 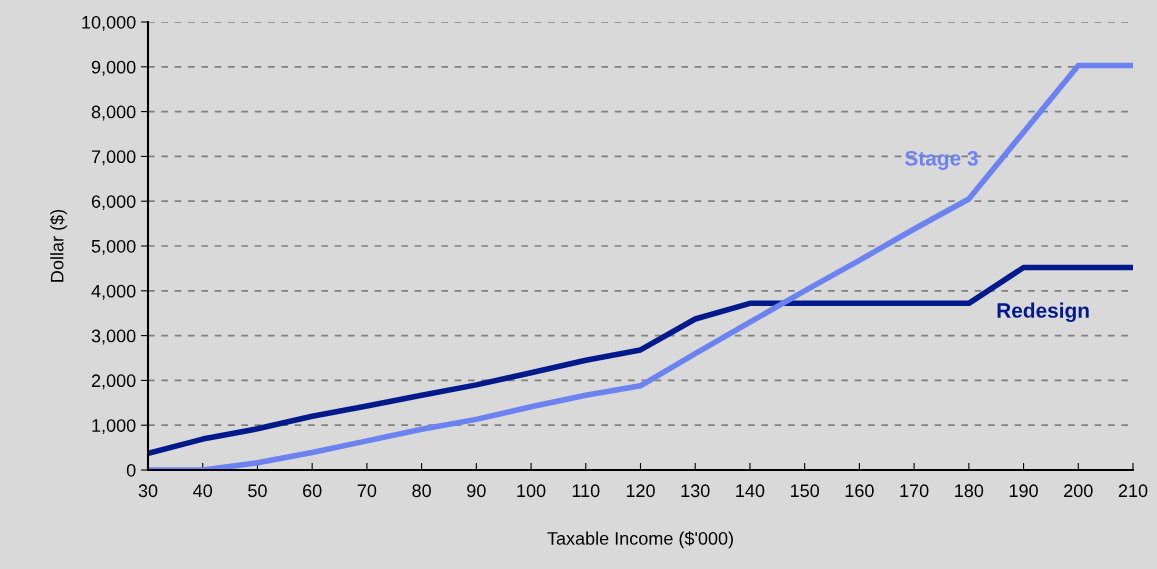 What do you see at coordinates (113, 158) in the screenshot?
I see `y-tick-label: 7,000` at bounding box center [113, 158].